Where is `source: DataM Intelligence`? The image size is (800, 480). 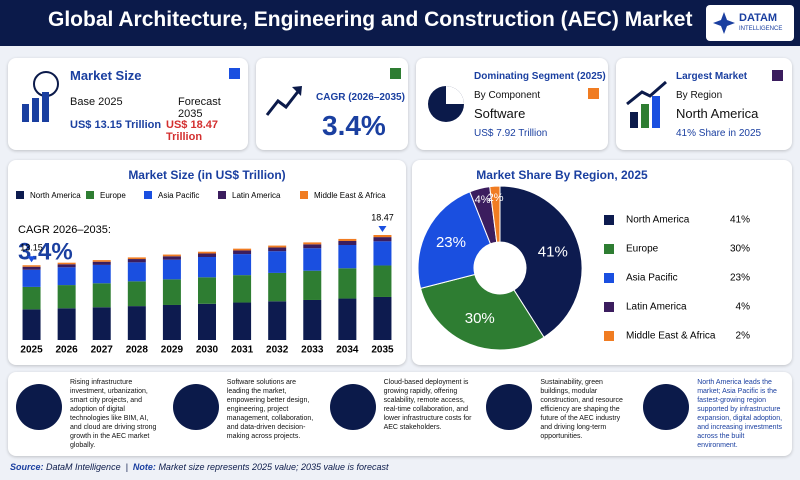
source: DataM Intelligence is located at coordinates (83, 467).